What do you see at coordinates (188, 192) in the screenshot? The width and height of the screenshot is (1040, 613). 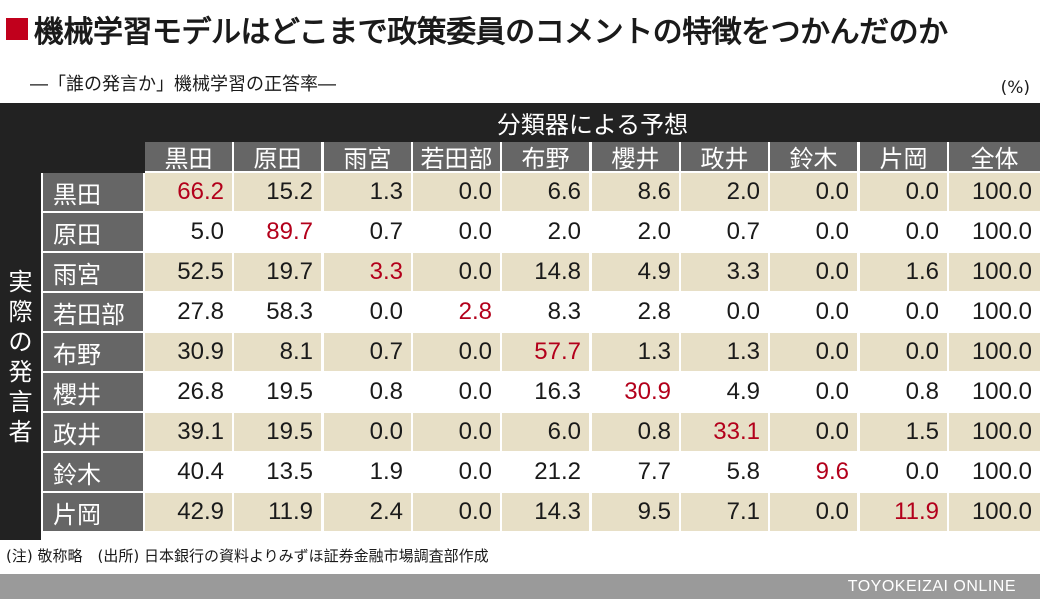 I see `table-cell-correct: 66.2` at bounding box center [188, 192].